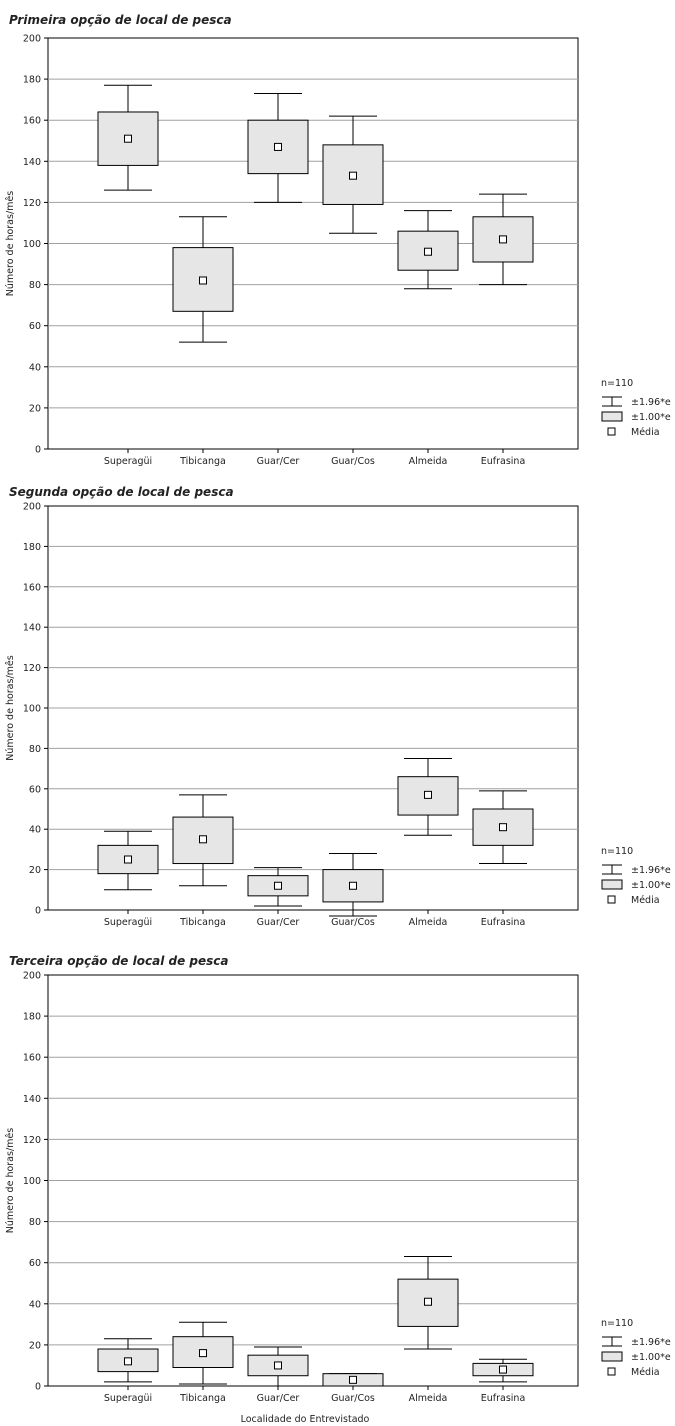  I want to click on box-Guar/Cer, so click(278, 147).